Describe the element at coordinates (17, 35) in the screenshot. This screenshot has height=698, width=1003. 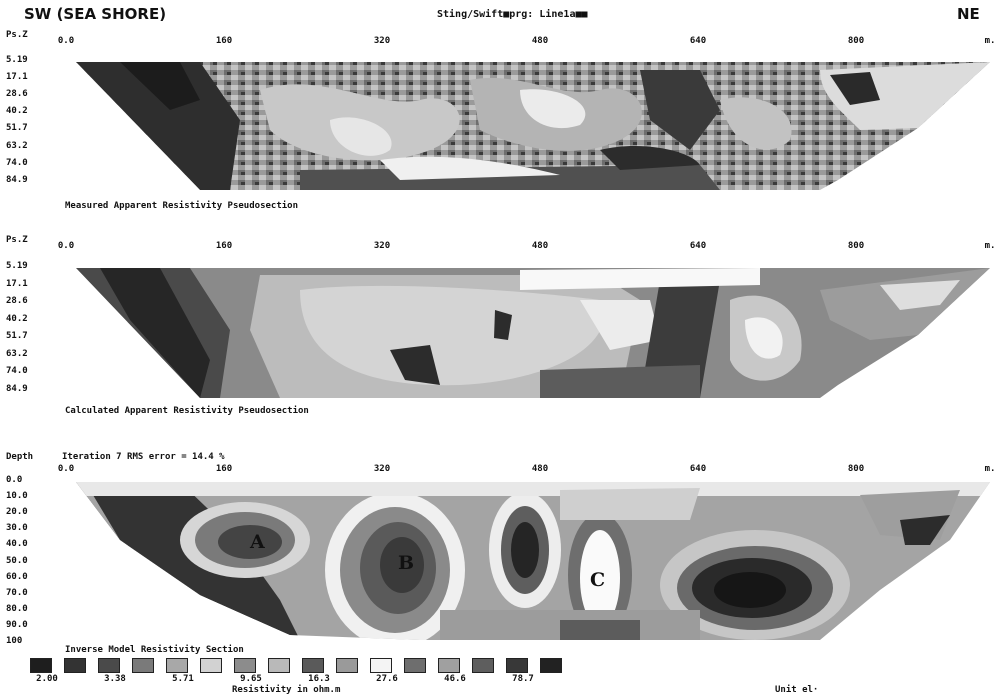
I see `panel1-axis-label: Ps.Z` at that location.